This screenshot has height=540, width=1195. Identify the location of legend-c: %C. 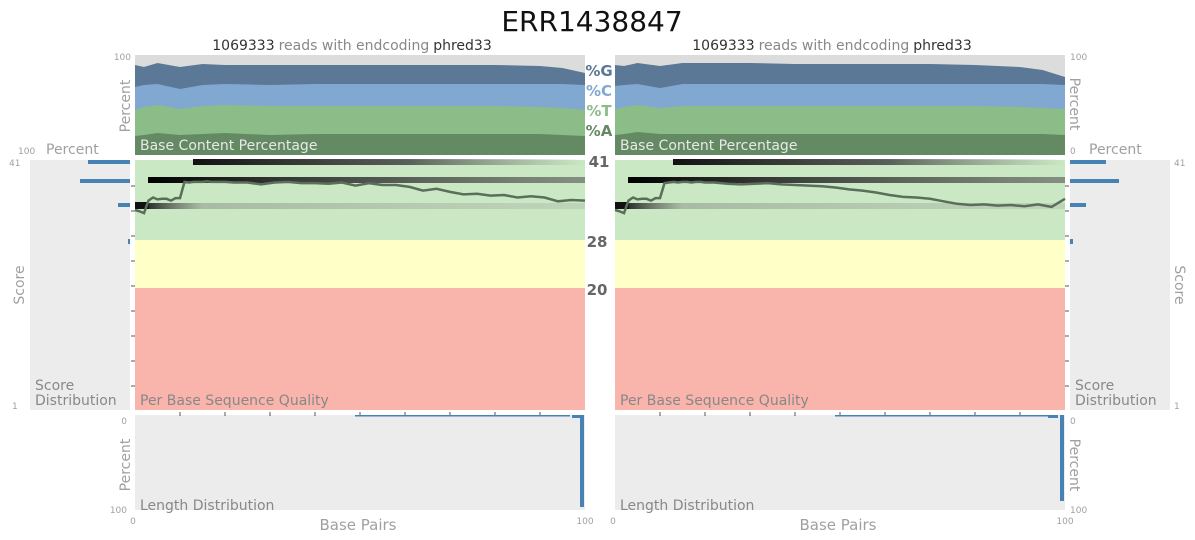
(599, 91).